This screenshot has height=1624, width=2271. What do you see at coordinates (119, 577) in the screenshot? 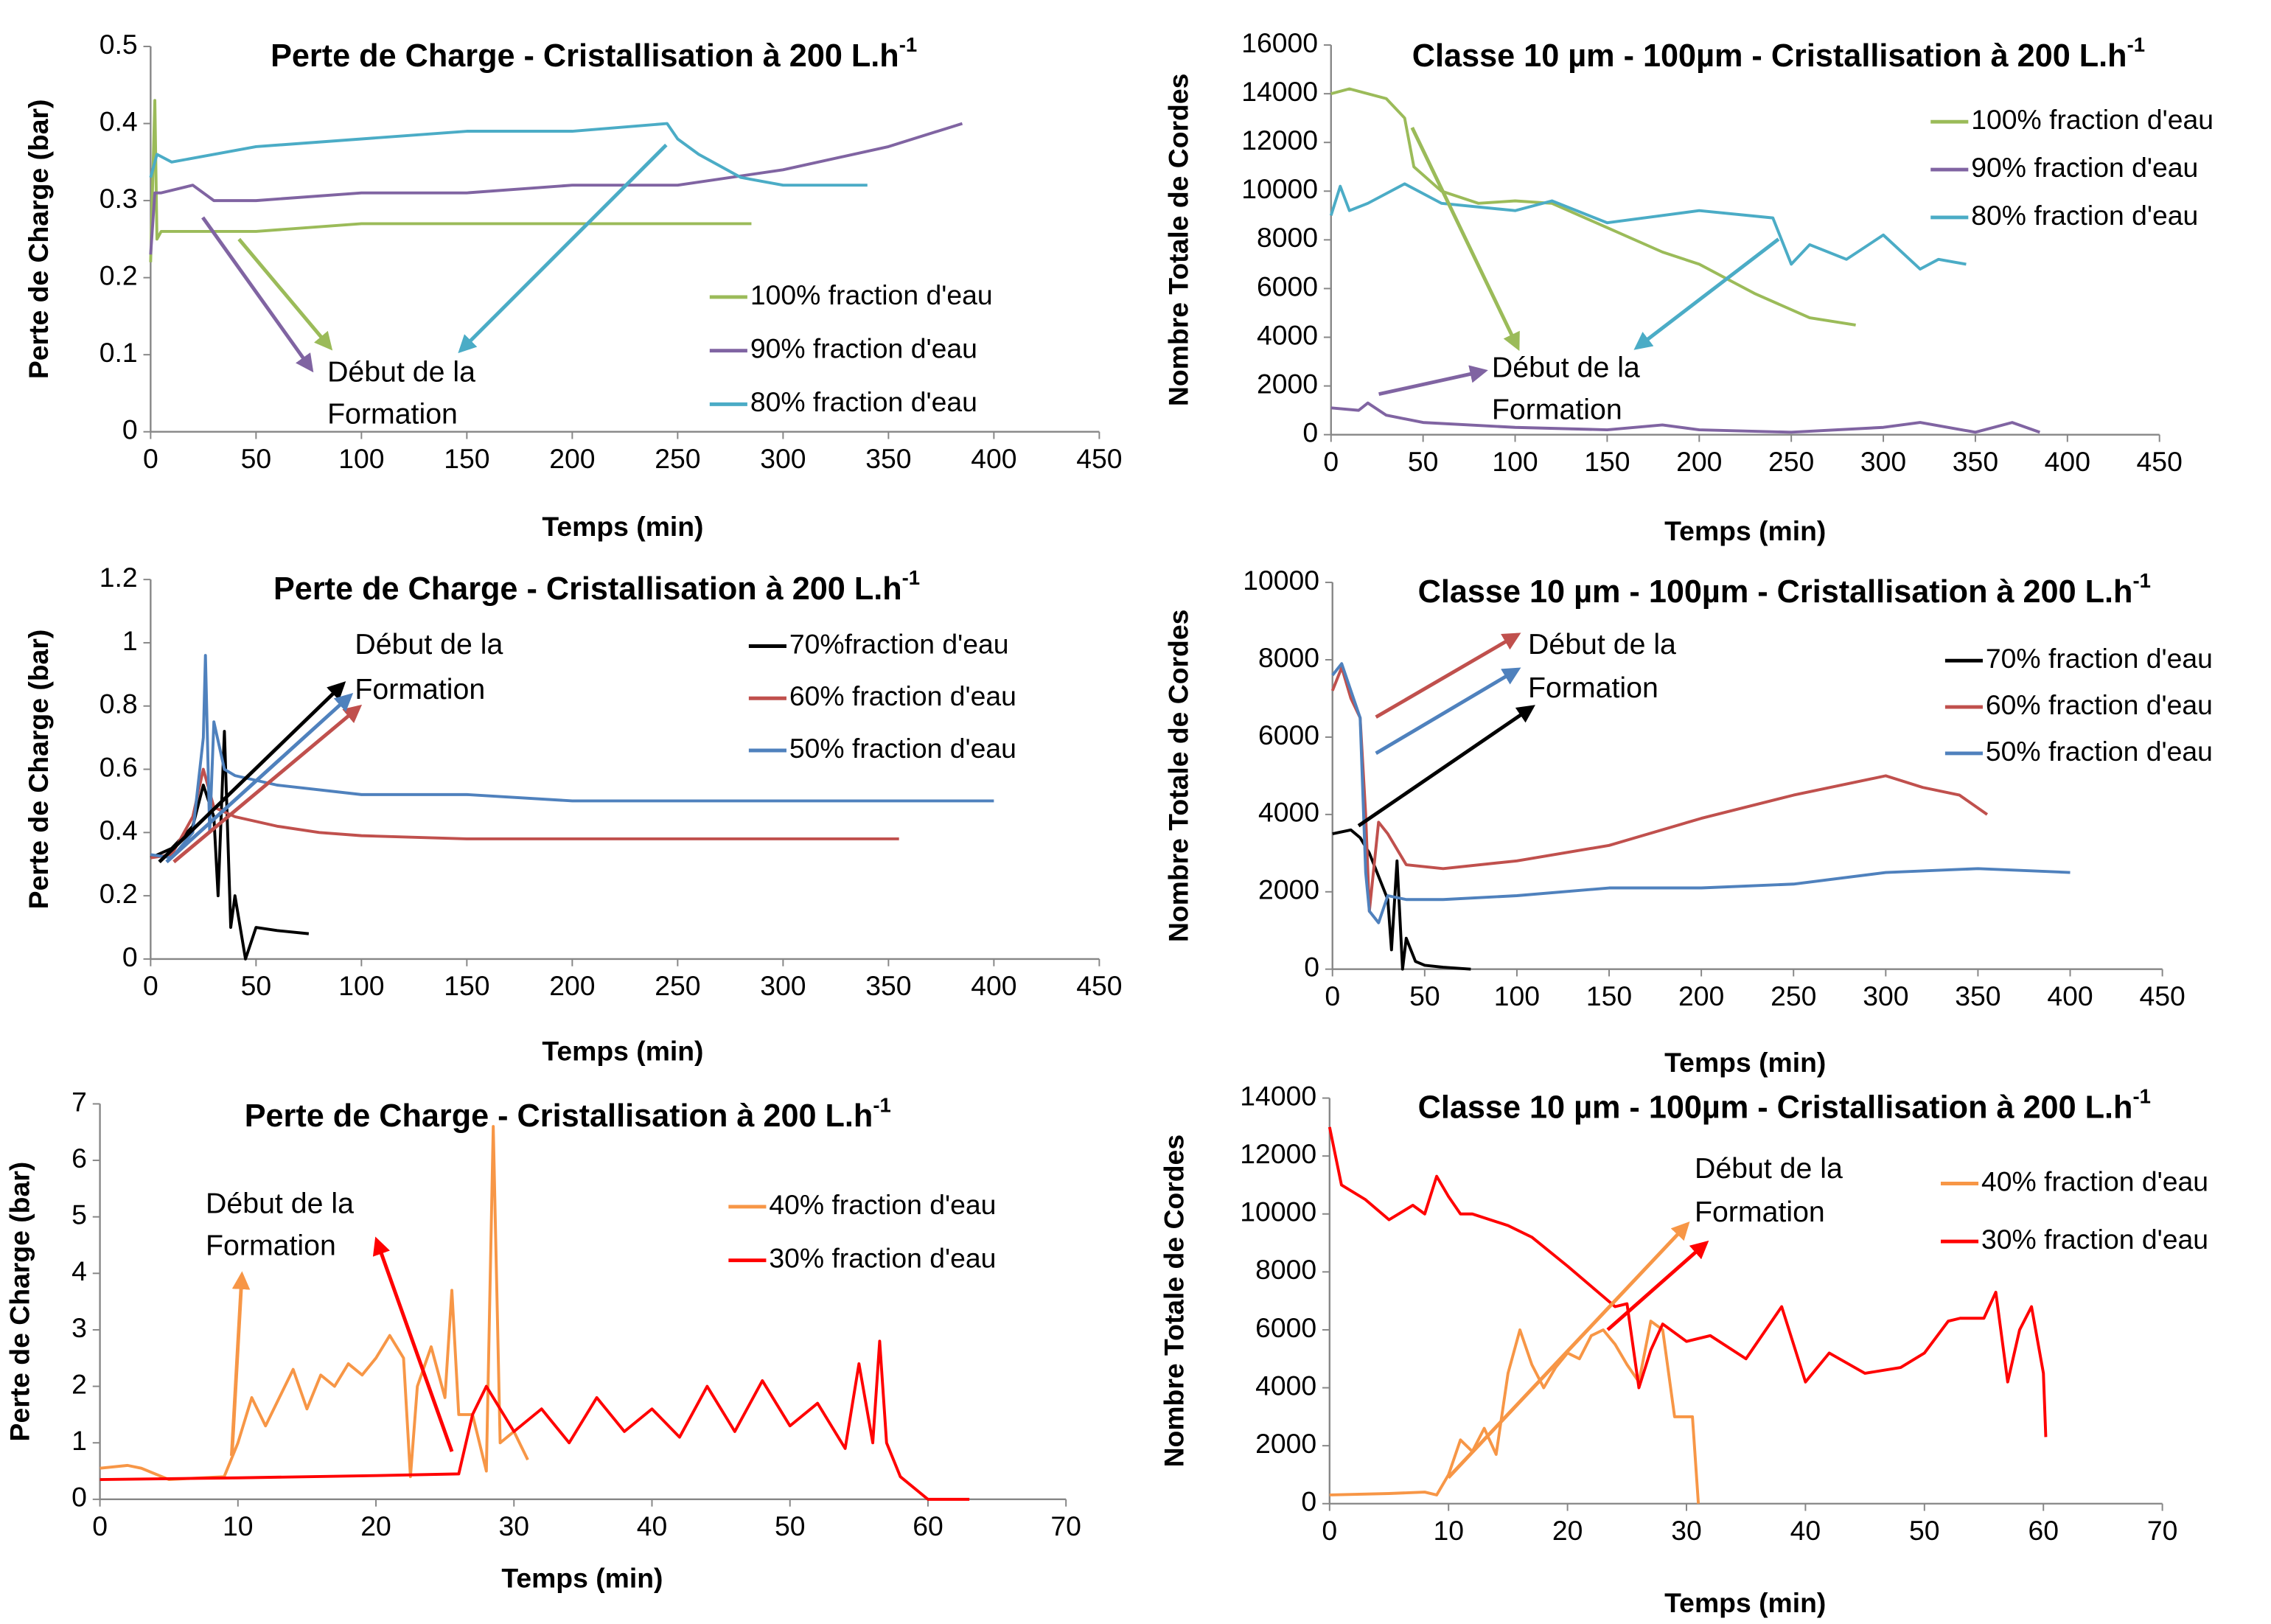
I see `y-tick-label: 1.2` at bounding box center [119, 577].